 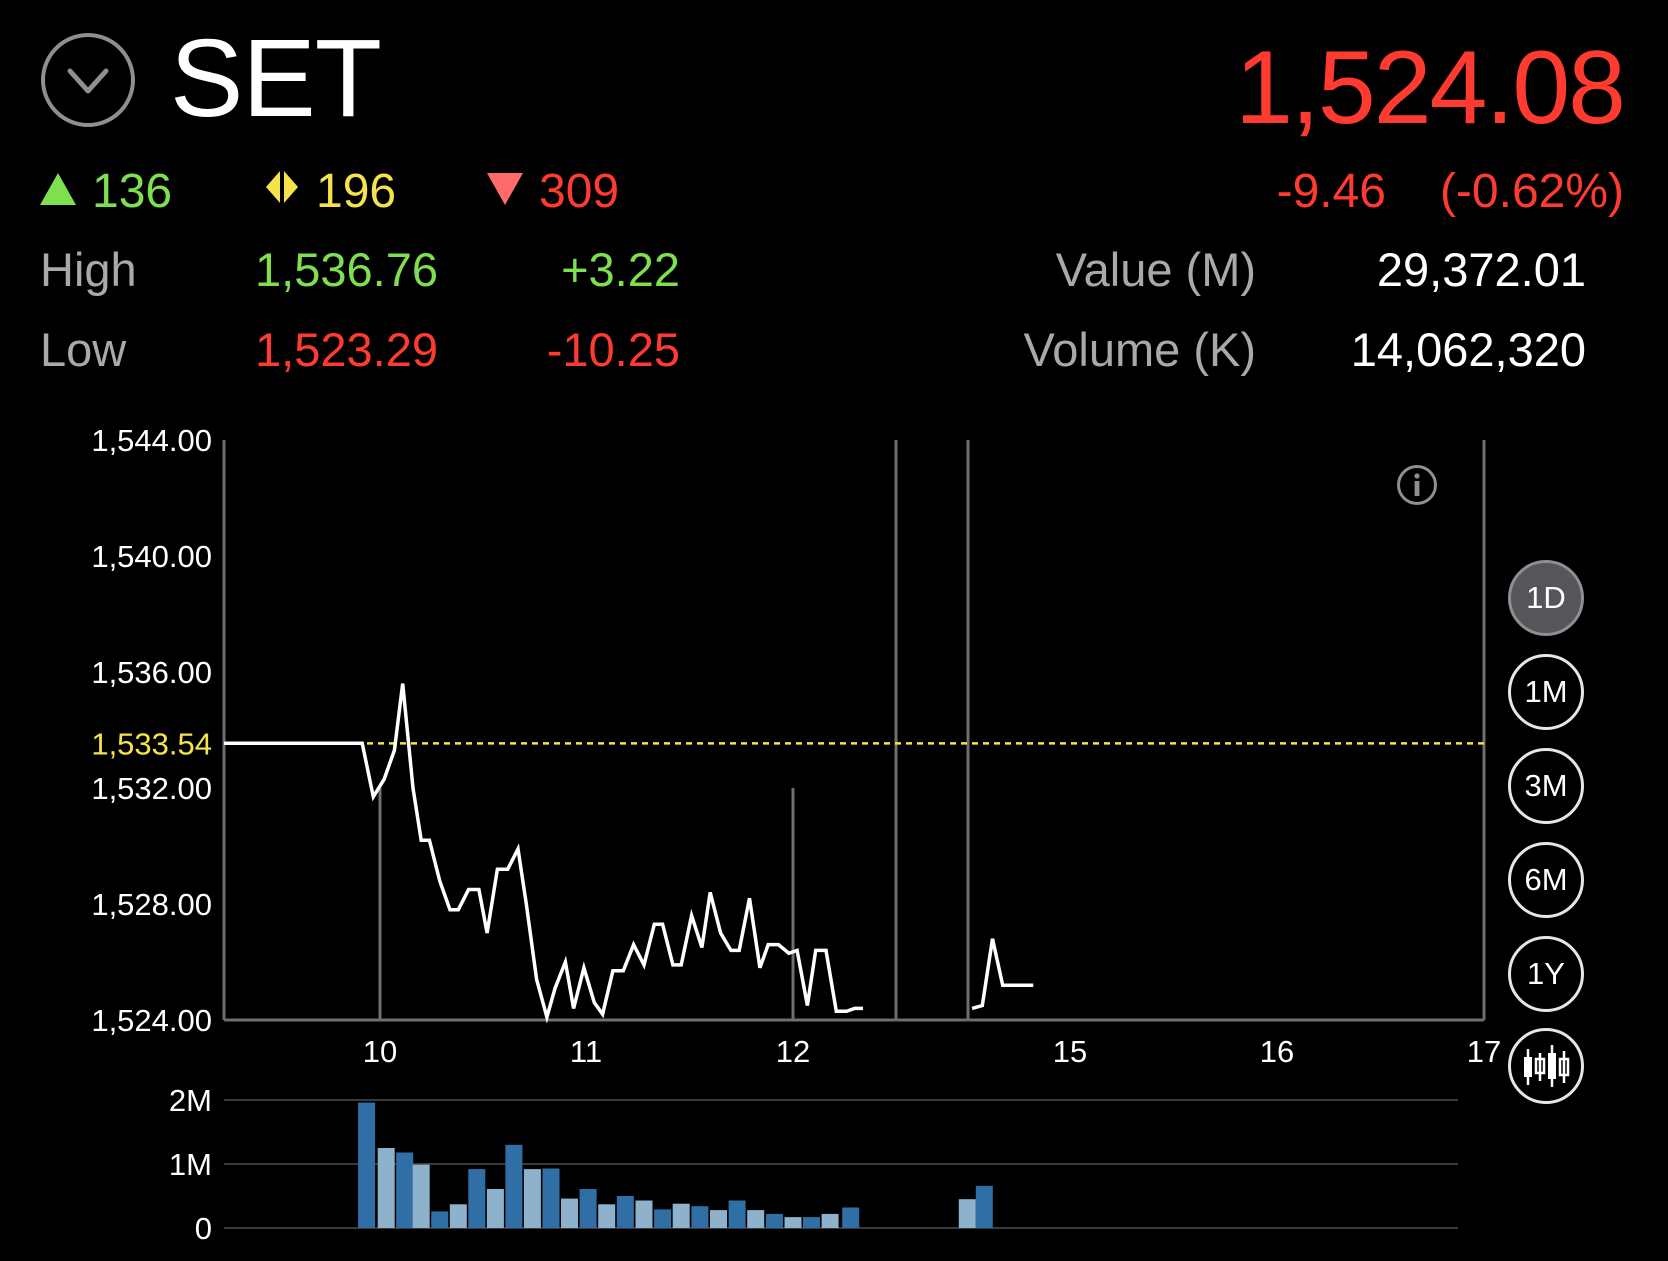 I want to click on volume-tick-label: 2M, so click(x=190, y=1100).